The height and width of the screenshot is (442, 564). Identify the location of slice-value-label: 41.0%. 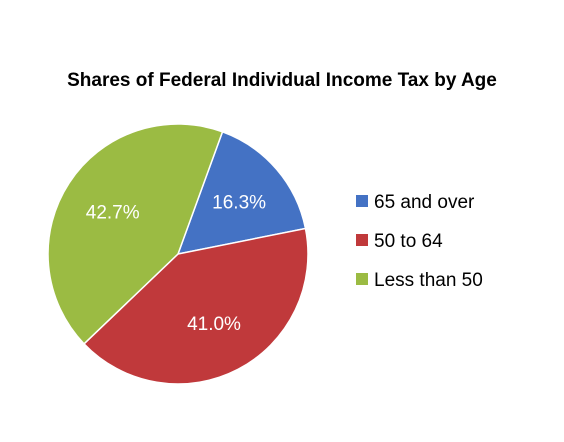
(214, 324).